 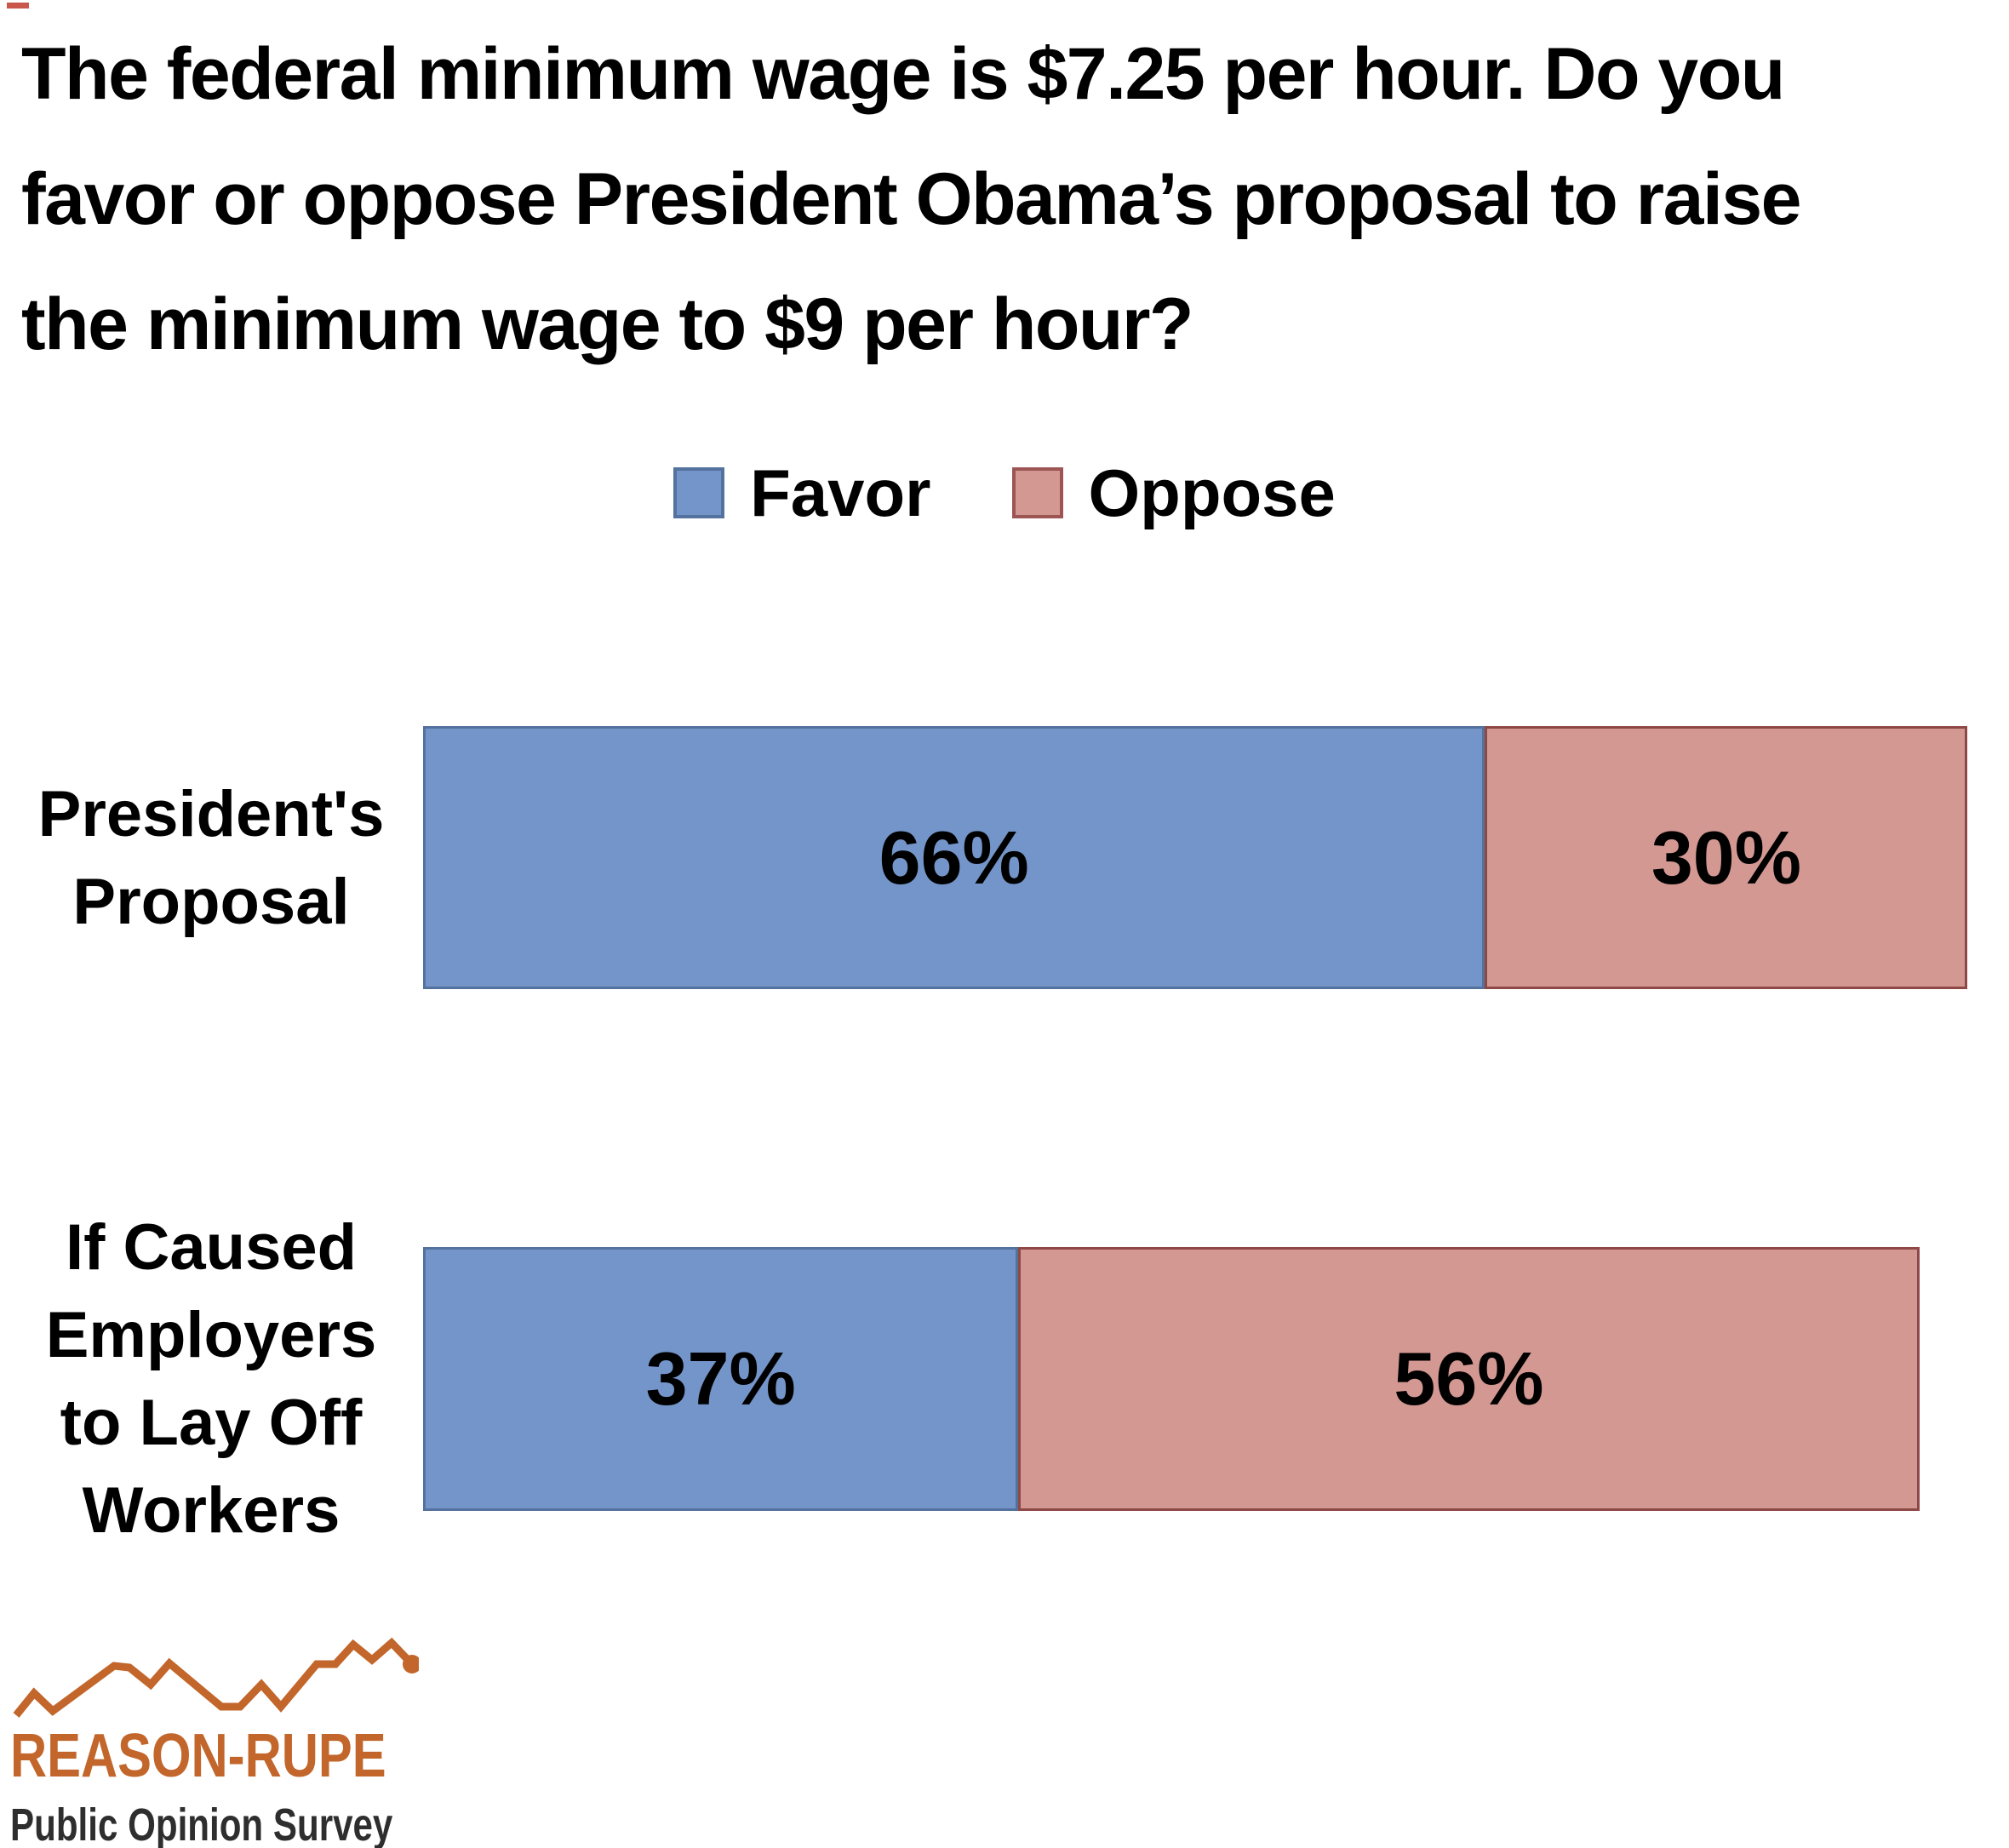 What do you see at coordinates (1037, 492) in the screenshot?
I see `oppose-swatch-icon` at bounding box center [1037, 492].